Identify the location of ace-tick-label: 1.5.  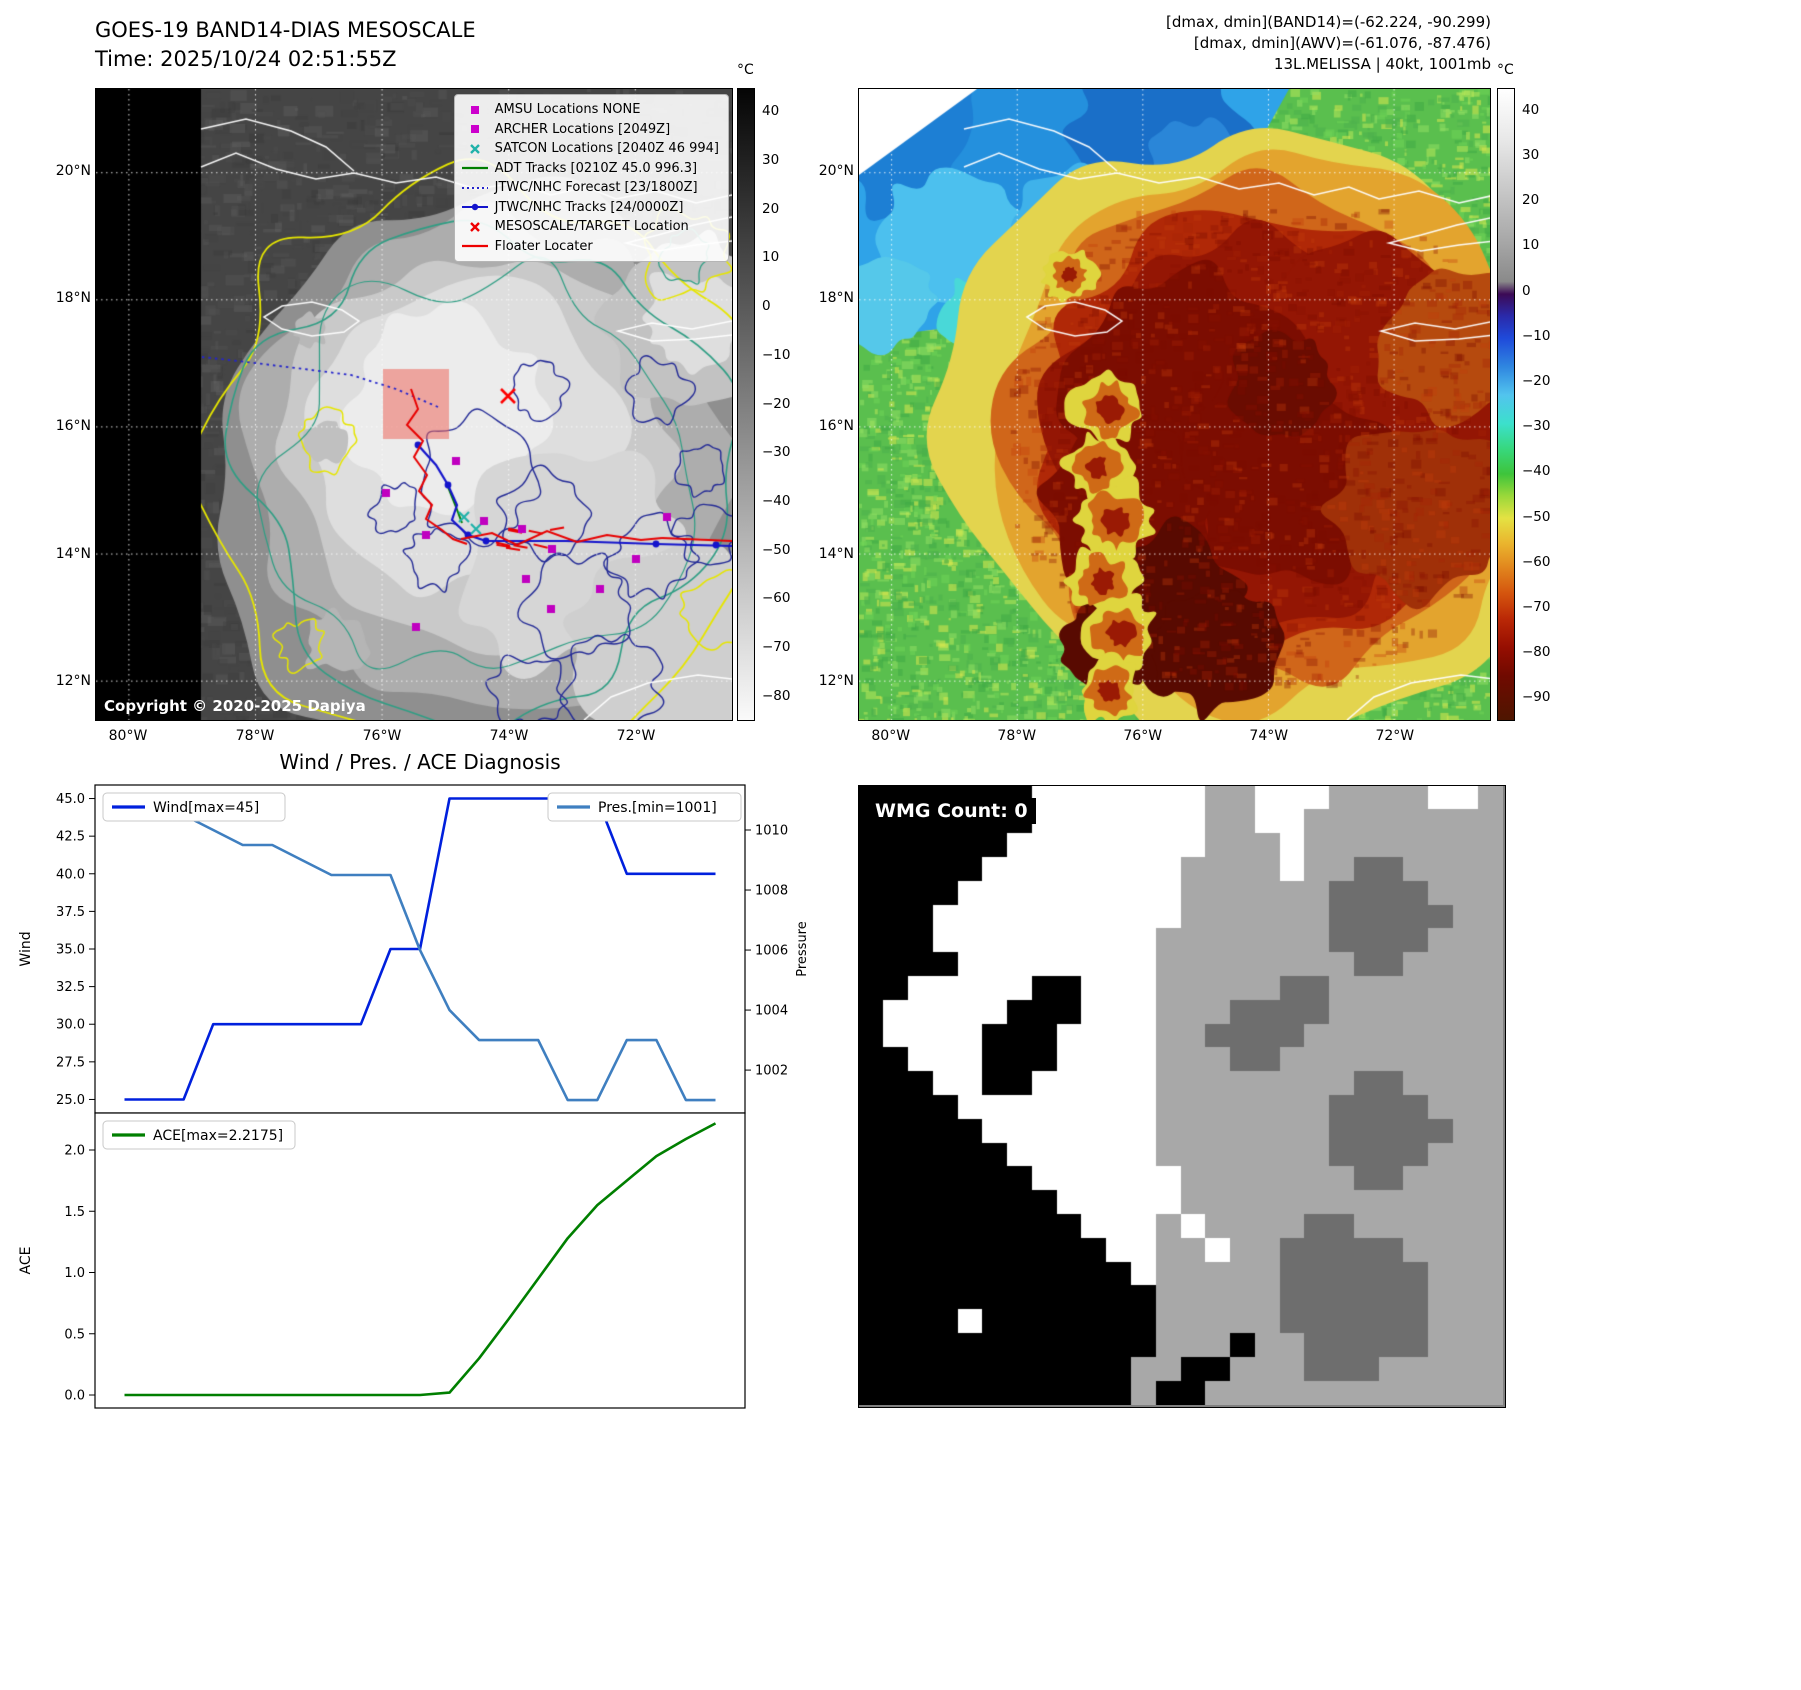
(74, 1212).